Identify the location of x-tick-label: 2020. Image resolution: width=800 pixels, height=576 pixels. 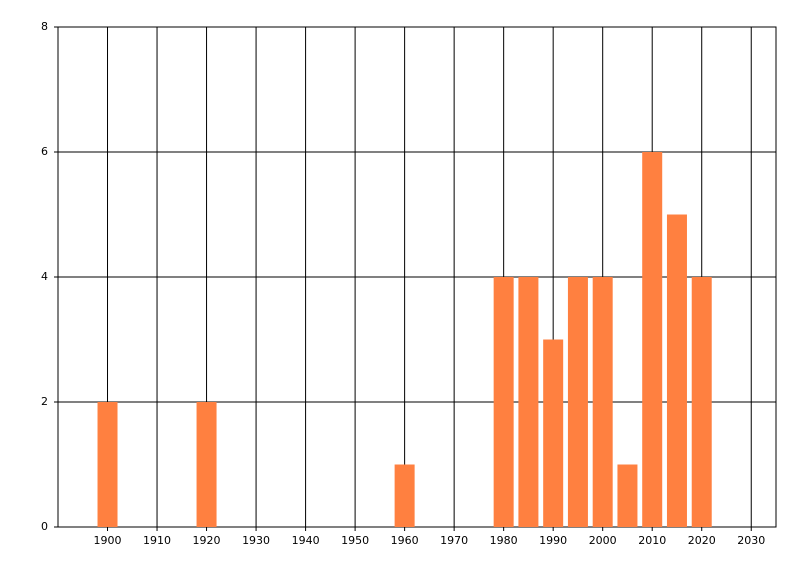
(702, 540).